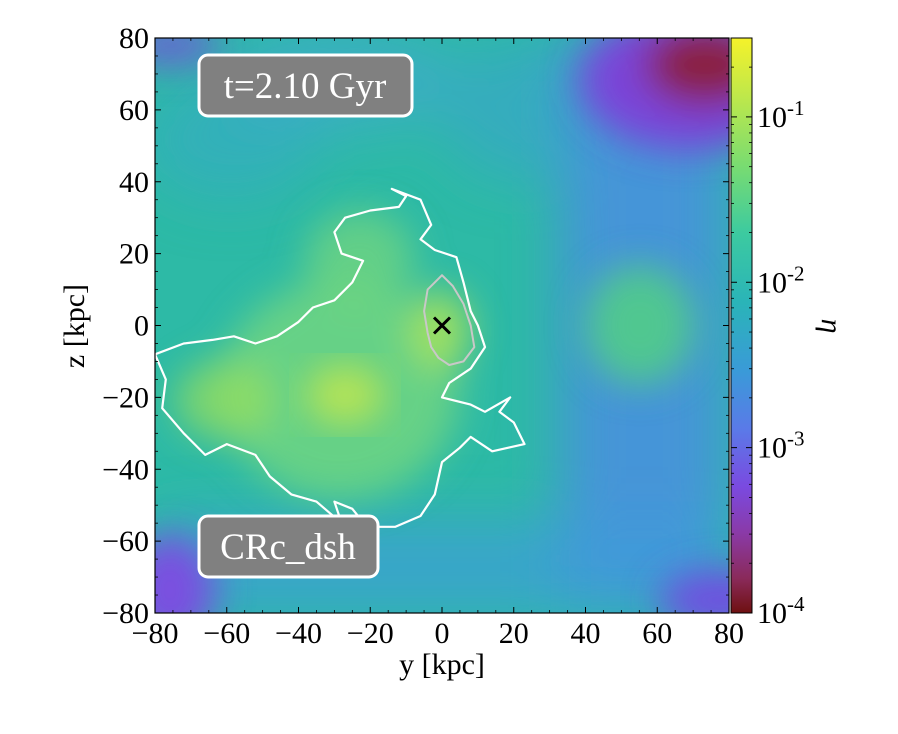 The image size is (898, 734). What do you see at coordinates (729, 633) in the screenshot?
I see `x-tick-label: 80` at bounding box center [729, 633].